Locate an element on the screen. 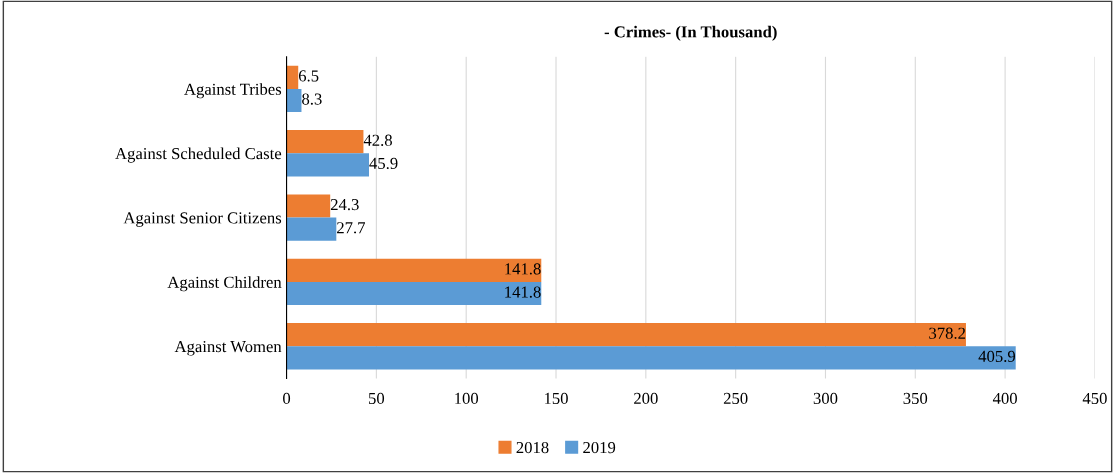 This screenshot has width=1115, height=473. x-tick-label: 400 is located at coordinates (1004, 398).